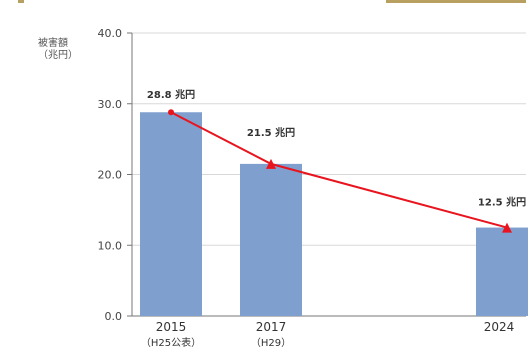  What do you see at coordinates (271, 239) in the screenshot?
I see `bar-2017` at bounding box center [271, 239].